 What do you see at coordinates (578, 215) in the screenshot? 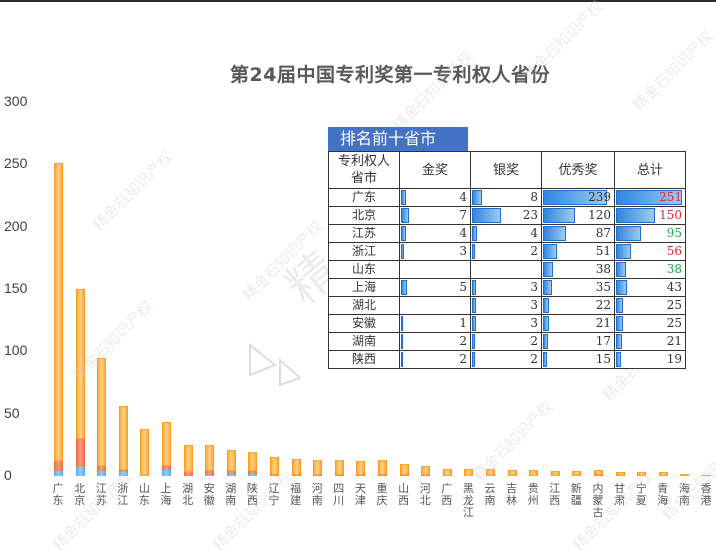
I see `excellent-cell: 120` at bounding box center [578, 215].